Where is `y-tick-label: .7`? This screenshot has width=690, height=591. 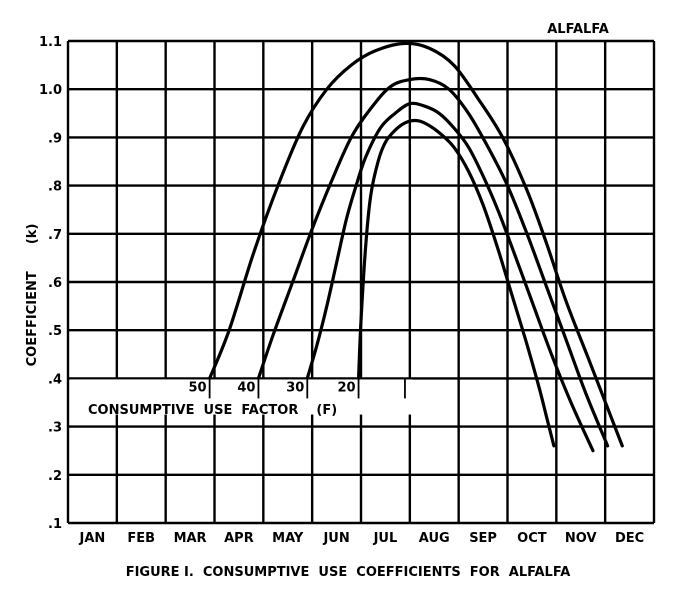
y-tick-label: .7 is located at coordinates (55, 235).